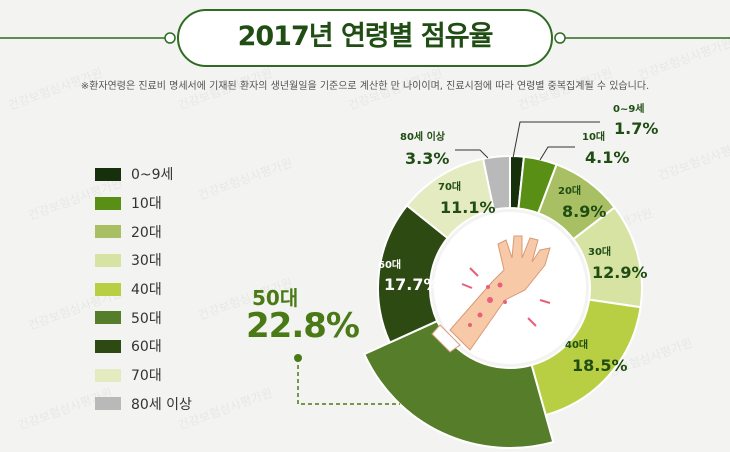 The width and height of the screenshot is (730, 452). I want to click on chart-title: 2017년 연령별 점유율, so click(365, 36).